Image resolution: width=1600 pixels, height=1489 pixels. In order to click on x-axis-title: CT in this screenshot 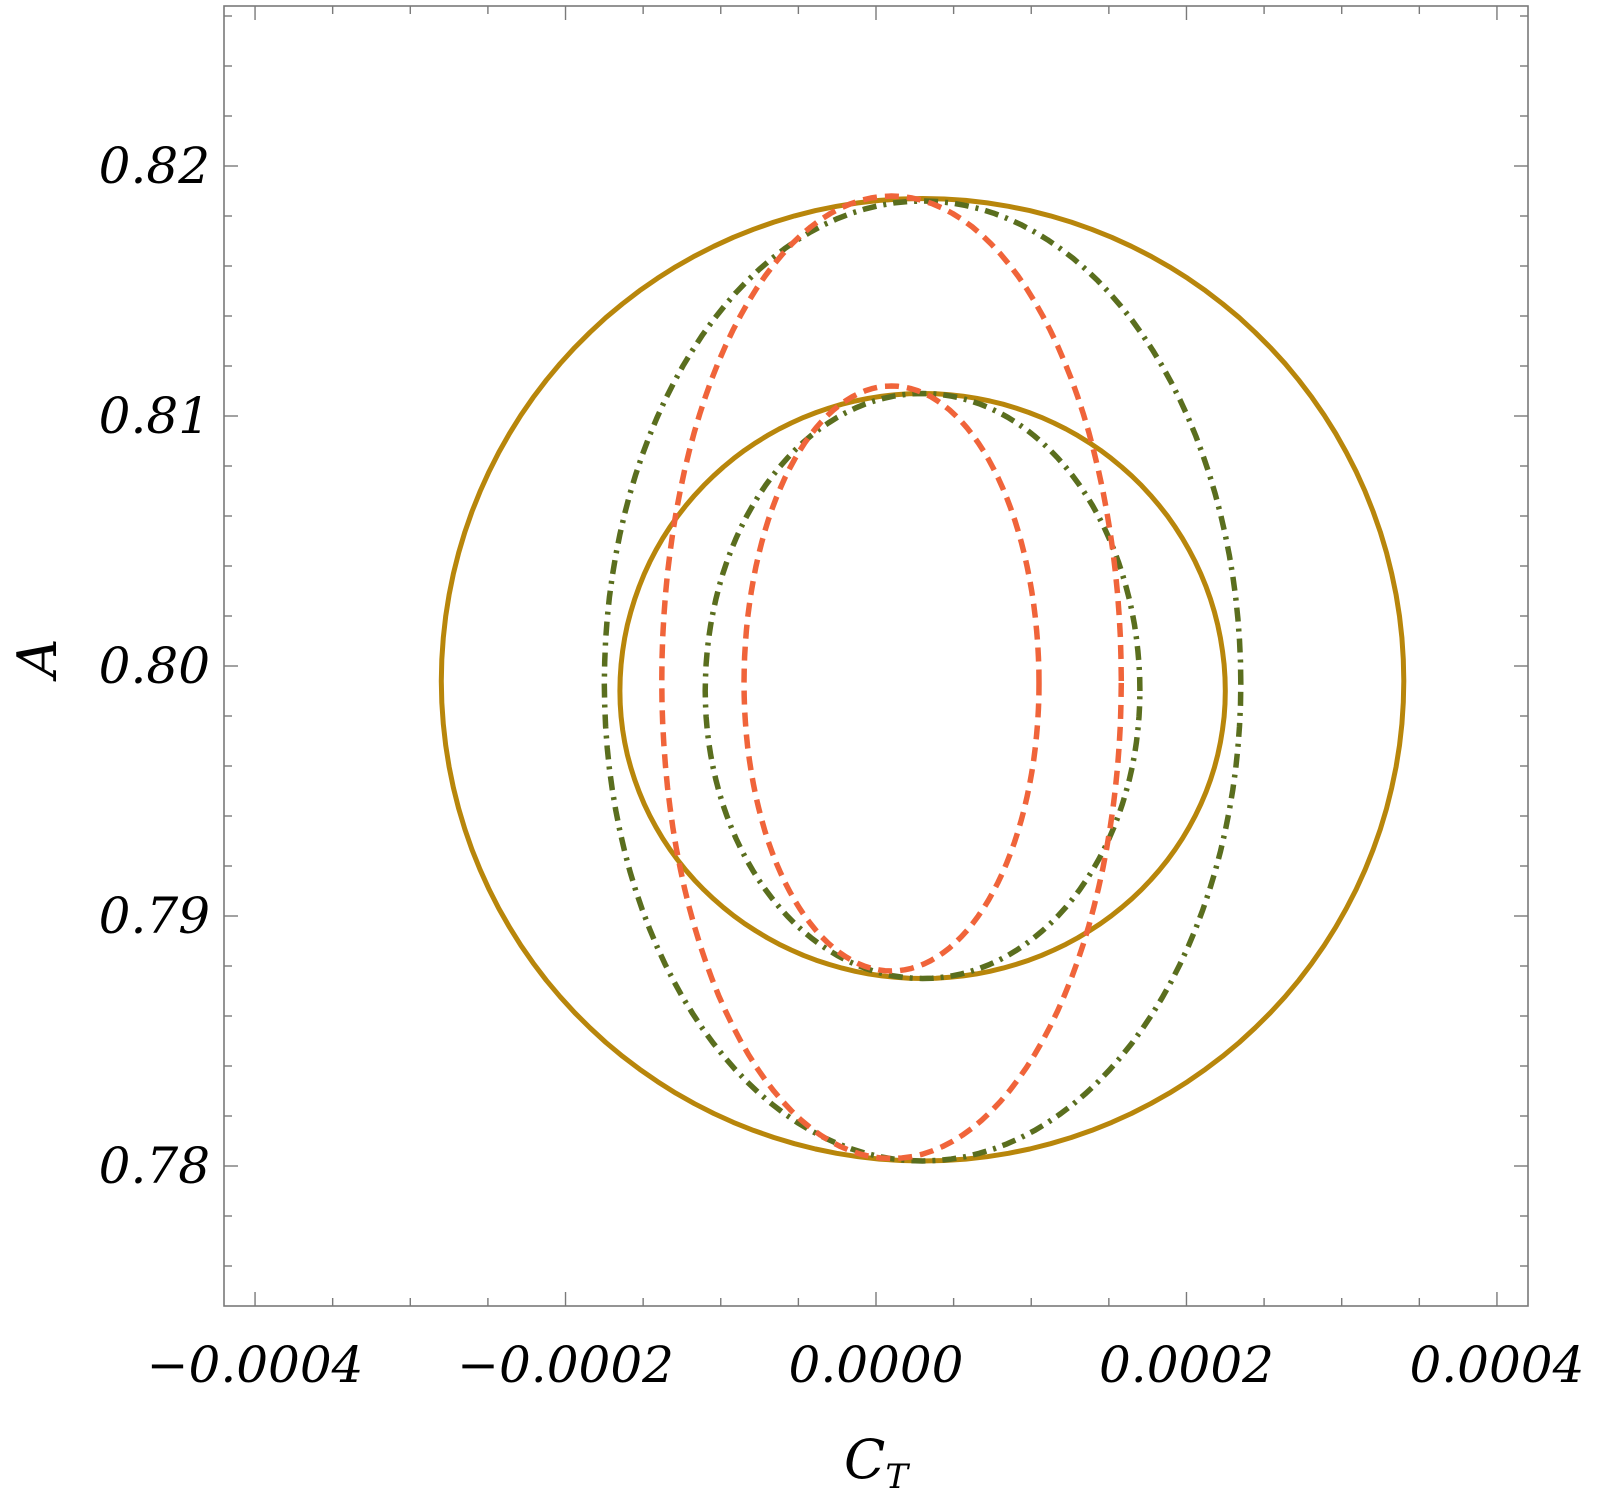, I will do `click(877, 1458)`.